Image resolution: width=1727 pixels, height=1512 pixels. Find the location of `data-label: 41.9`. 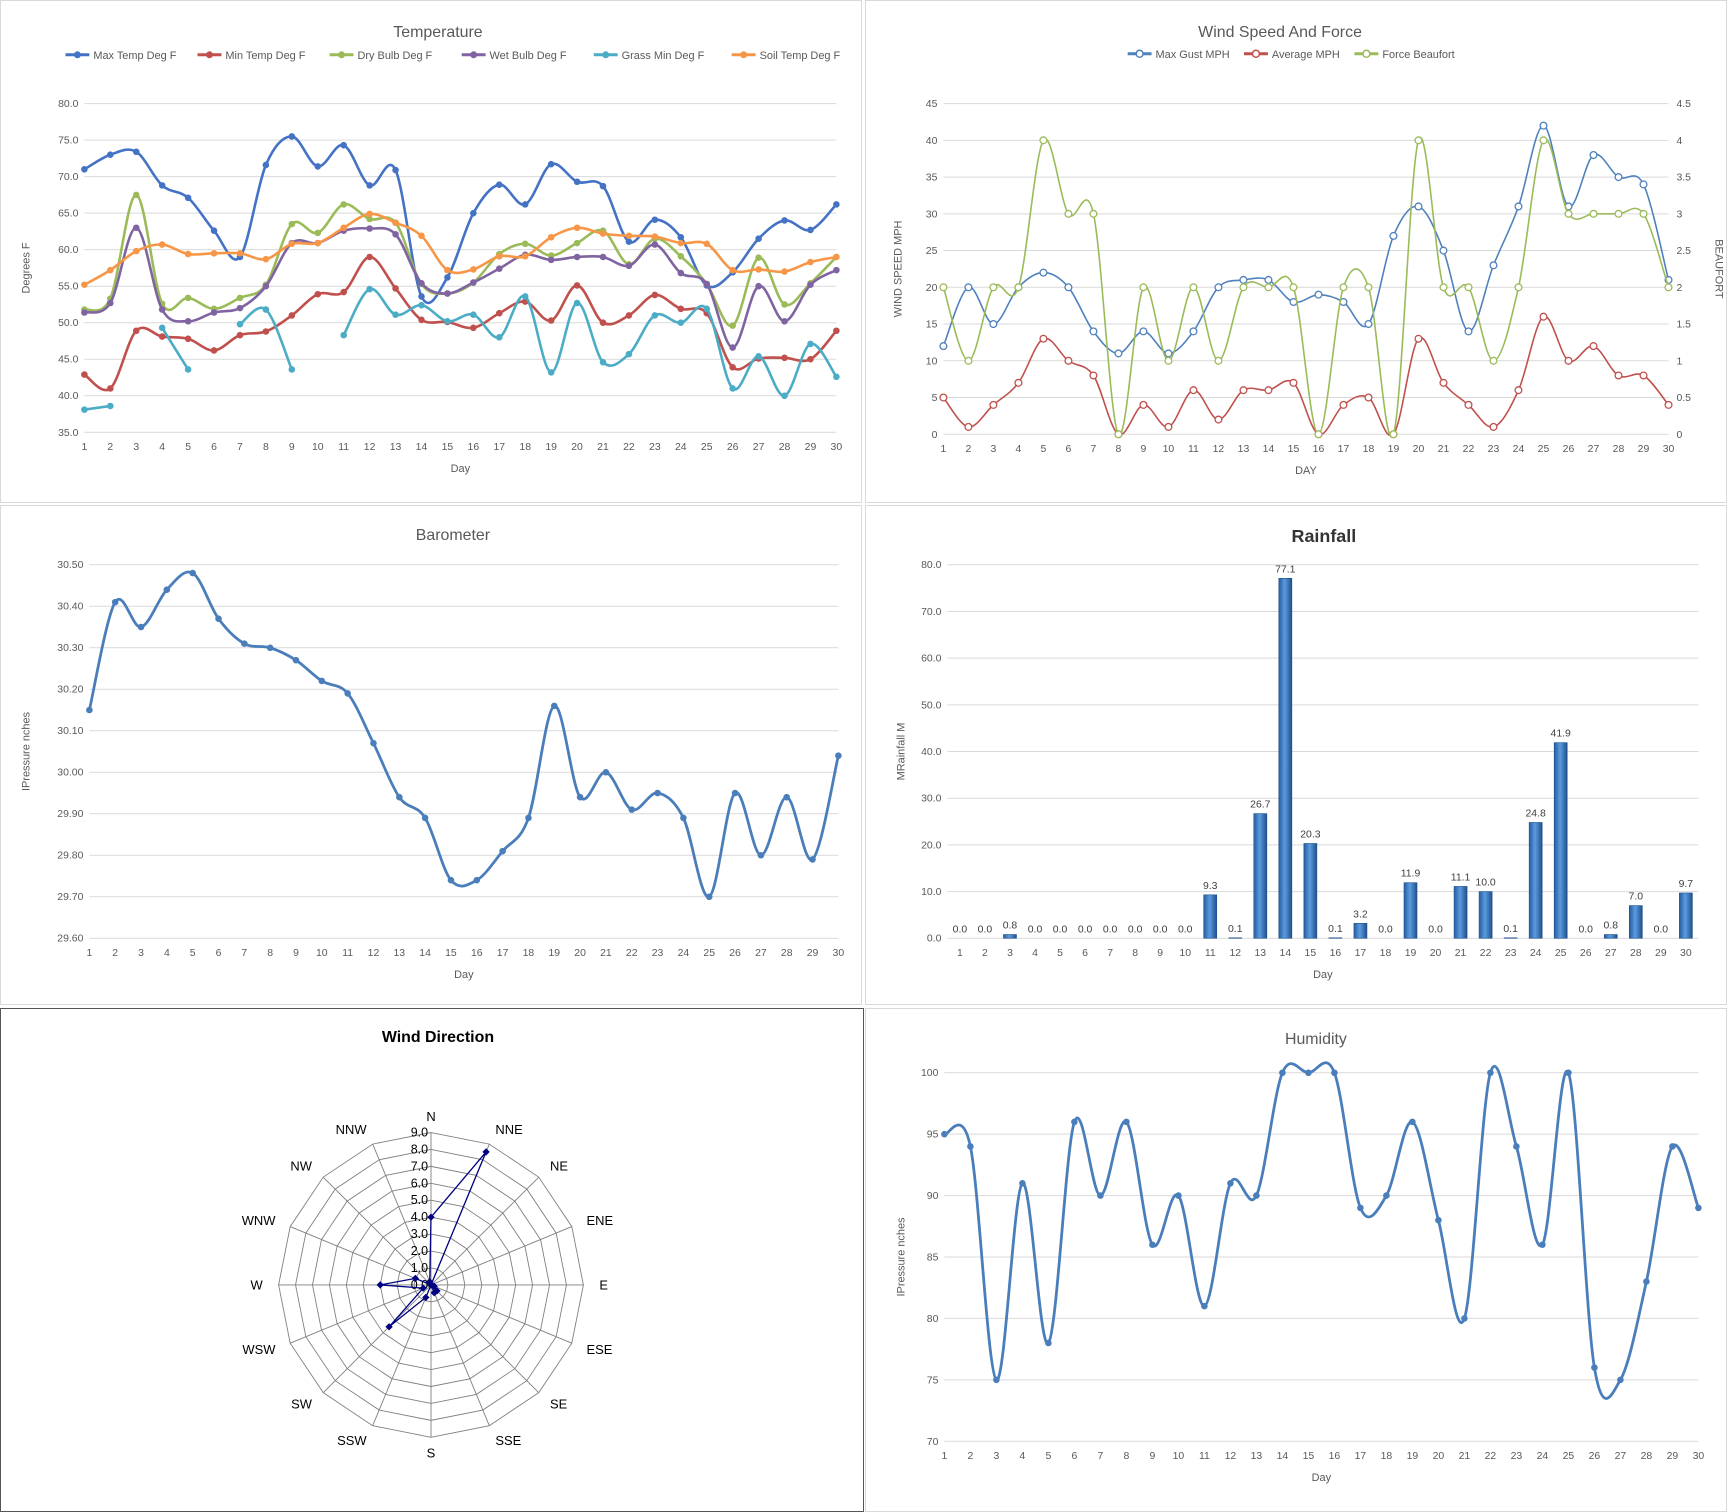

data-label: 41.9 is located at coordinates (1561, 734).